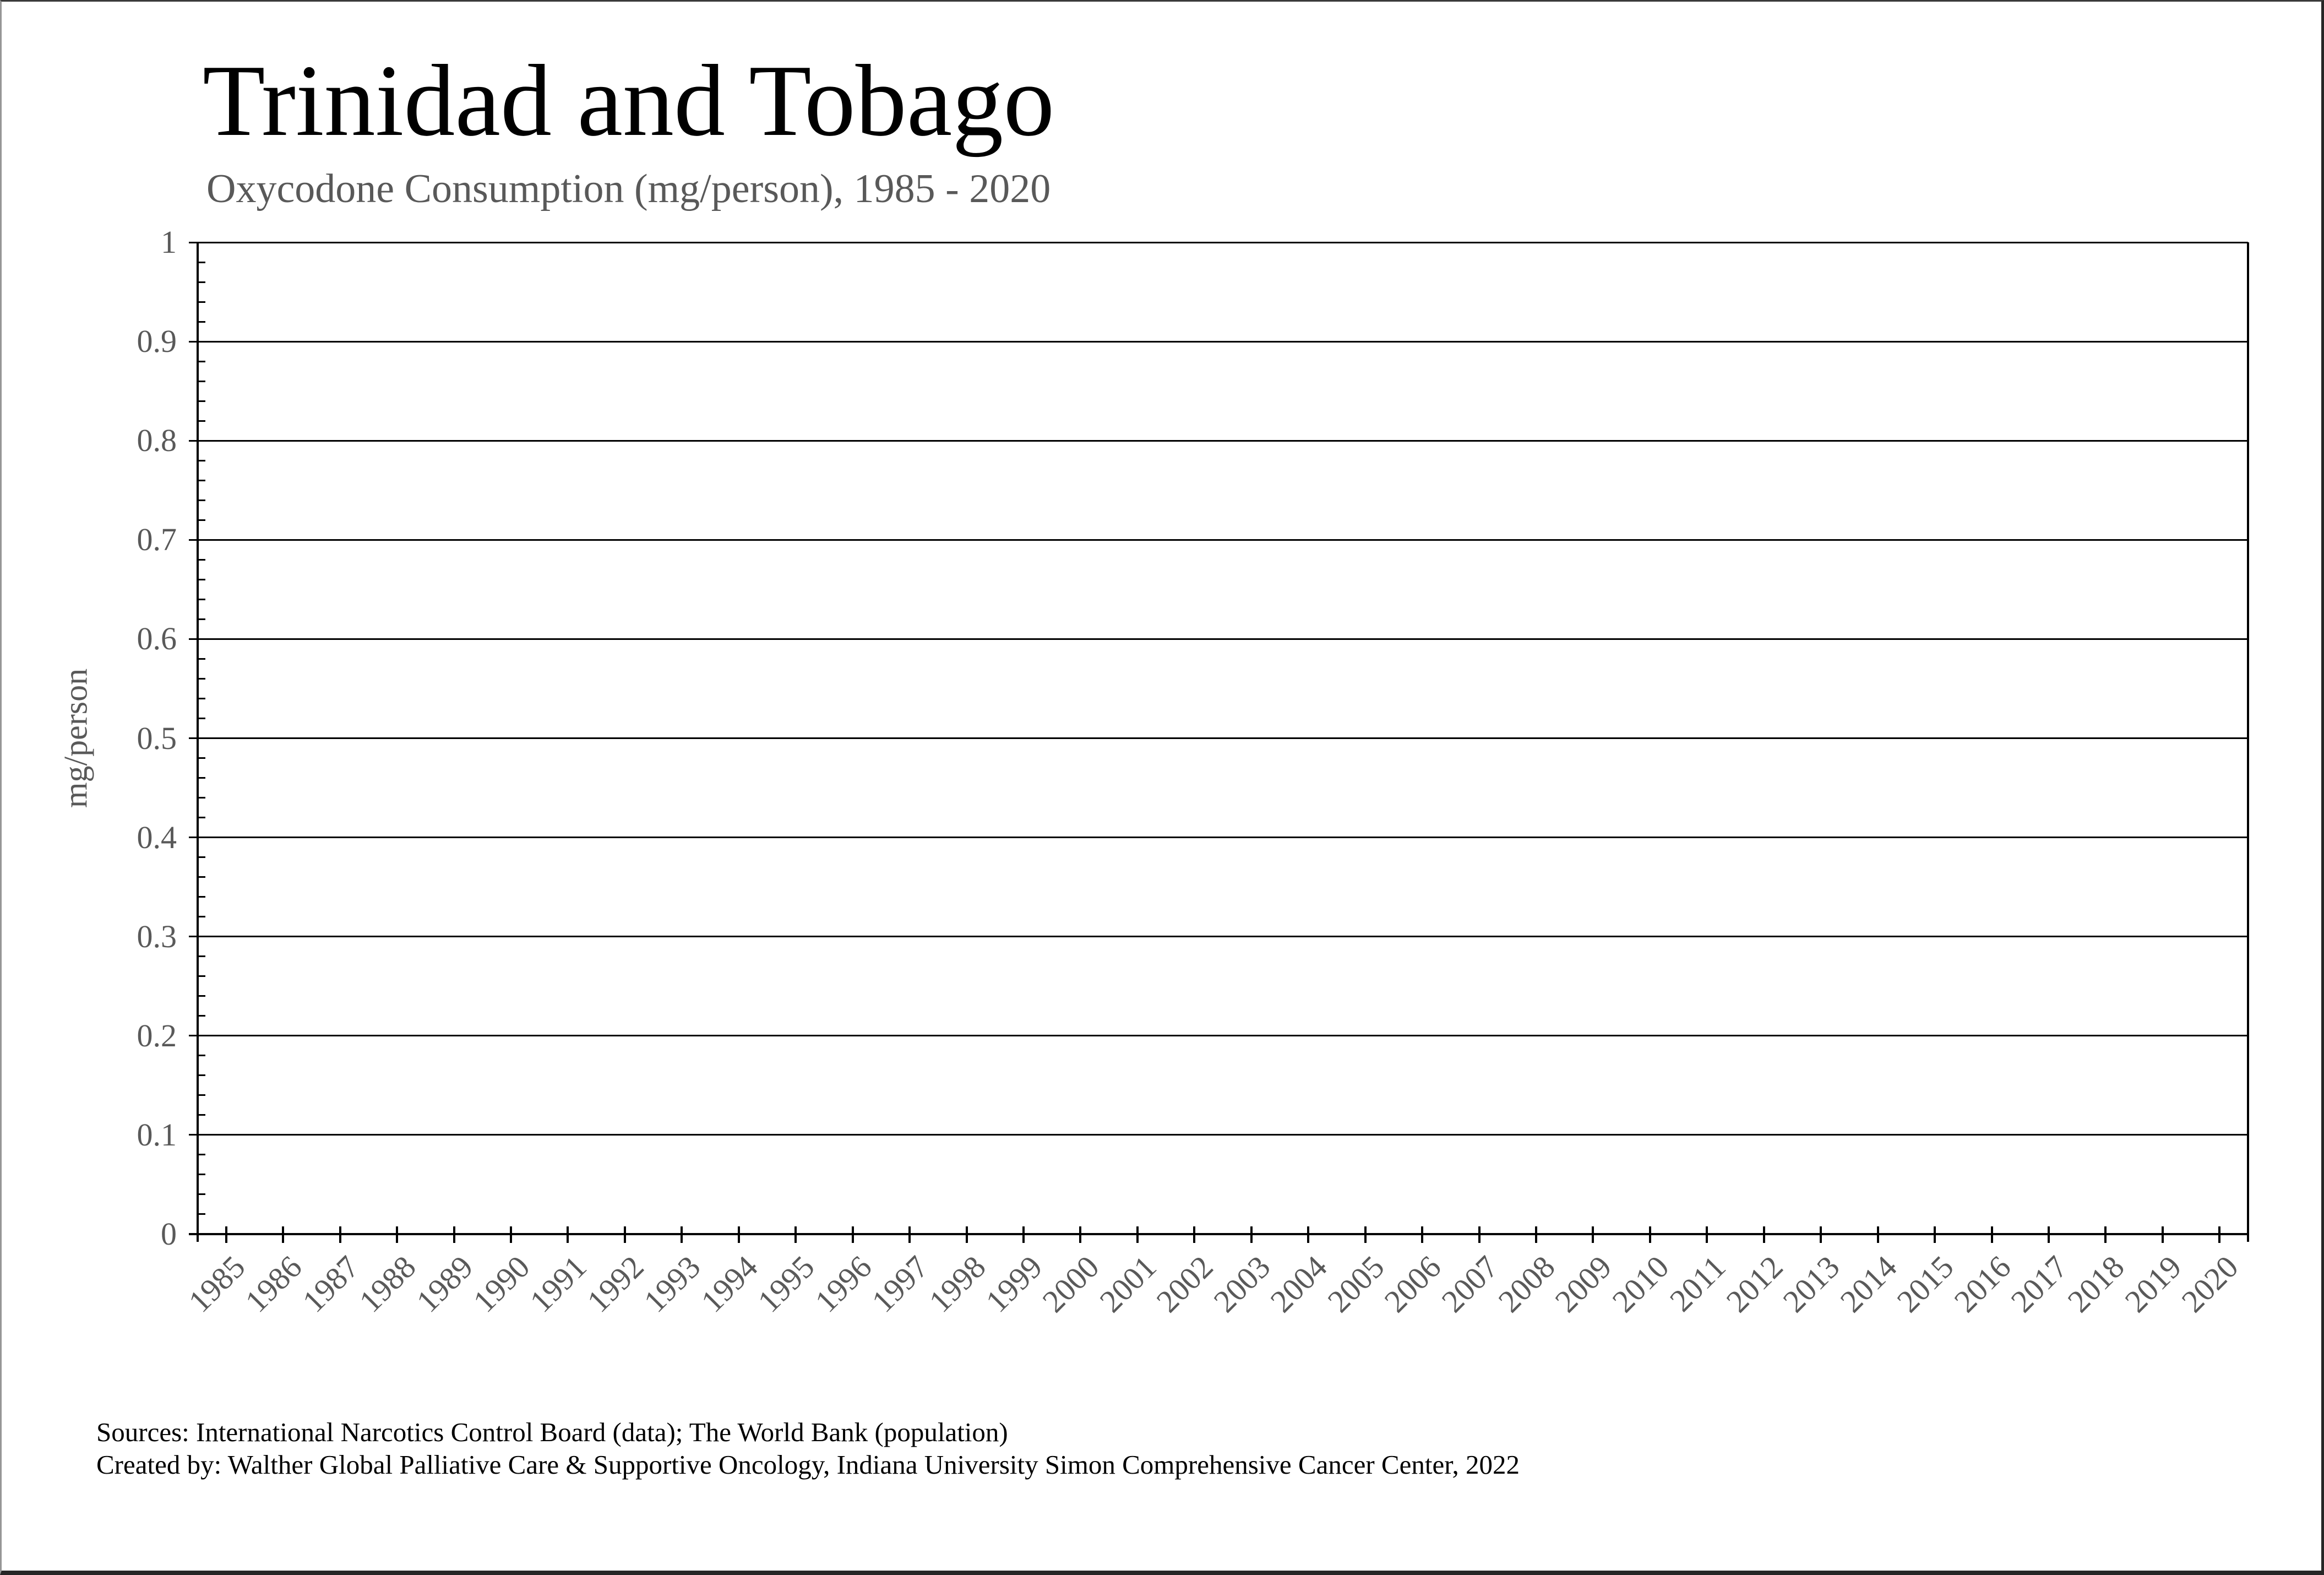 This screenshot has height=1575, width=2324. Describe the element at coordinates (1412, 1284) in the screenshot. I see `x-tick-label: 2006` at that location.